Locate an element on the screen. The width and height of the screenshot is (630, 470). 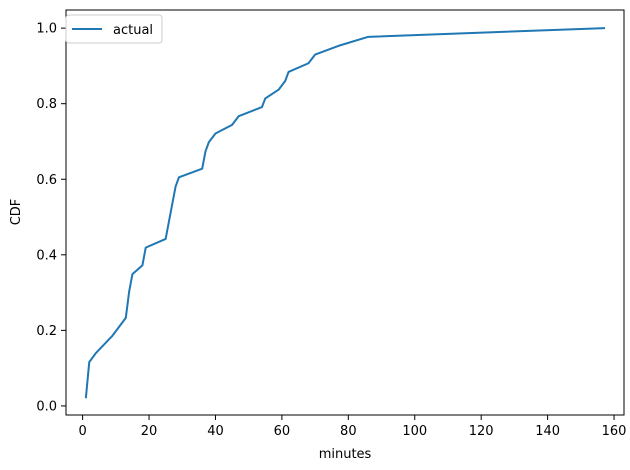
x-tick-label: 80 is located at coordinates (348, 431).